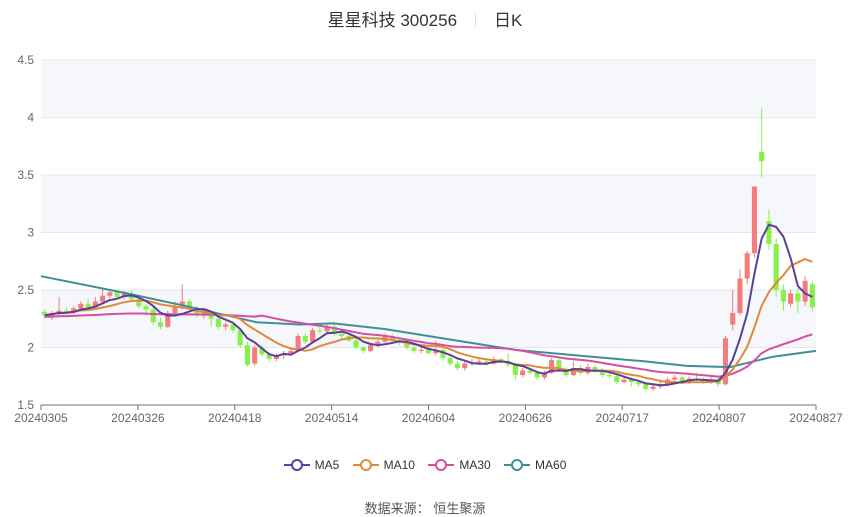  I want to click on x-tick-label: 20240514, so click(332, 418).